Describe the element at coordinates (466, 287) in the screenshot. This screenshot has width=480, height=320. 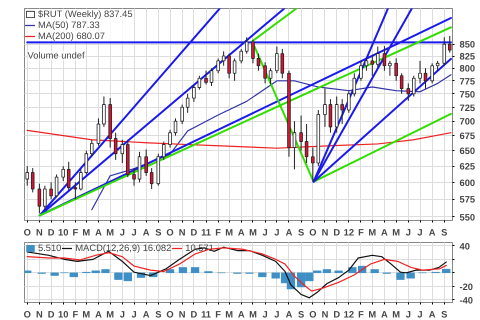
I see `y-tick-label: -20` at that location.